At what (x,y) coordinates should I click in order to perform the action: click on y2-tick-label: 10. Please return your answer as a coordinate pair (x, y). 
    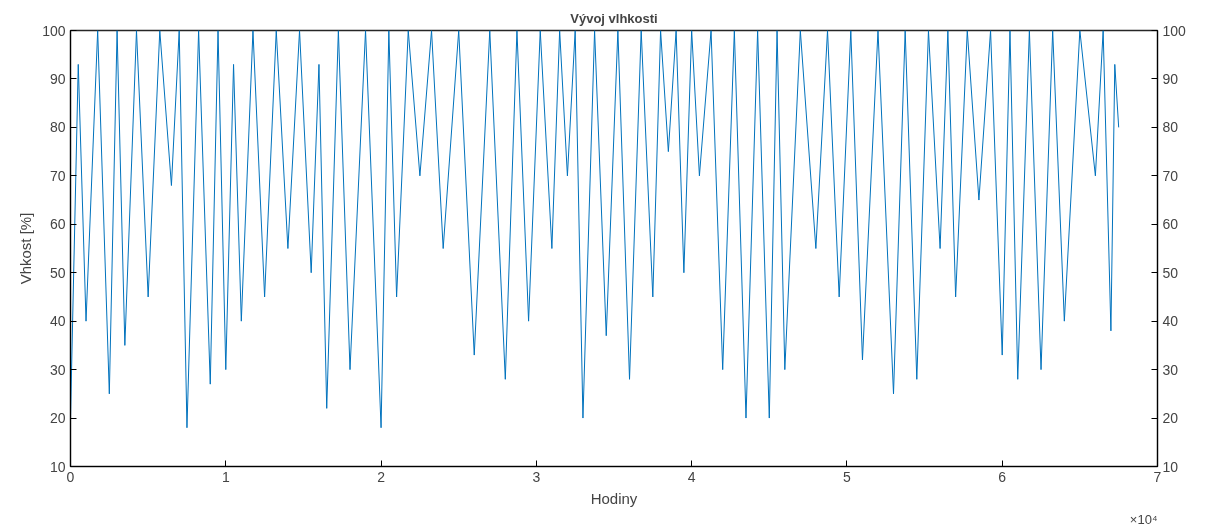
    Looking at the image, I should click on (1170, 466).